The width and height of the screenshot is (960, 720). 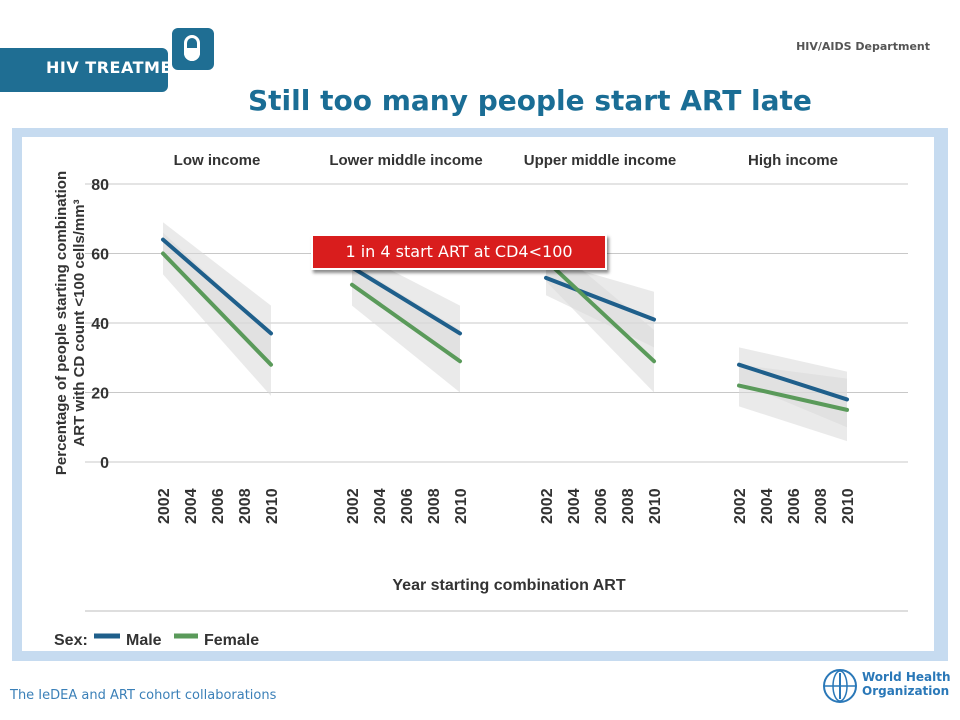 I want to click on legend-label-male: Male, so click(x=144, y=640).